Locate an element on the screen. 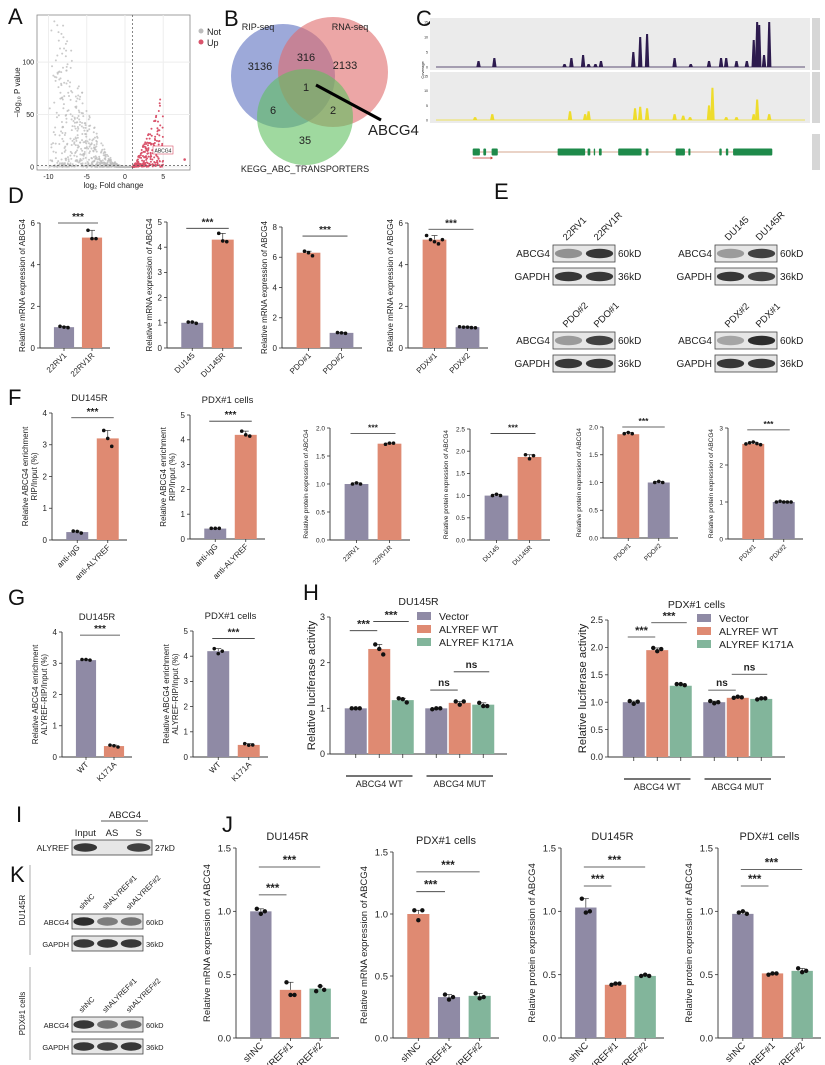 The image size is (825, 1065). protein-label: ALYREF is located at coordinates (53, 848).